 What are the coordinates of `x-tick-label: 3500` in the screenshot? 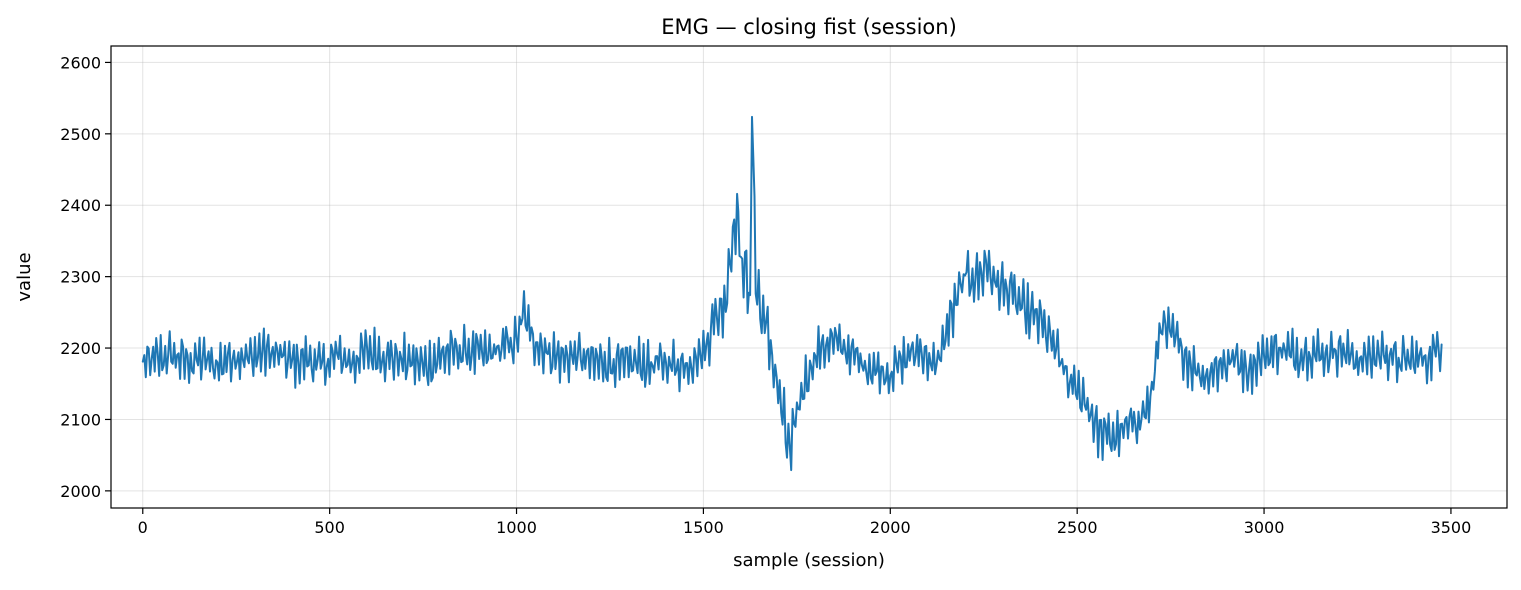 It's located at (1451, 527).